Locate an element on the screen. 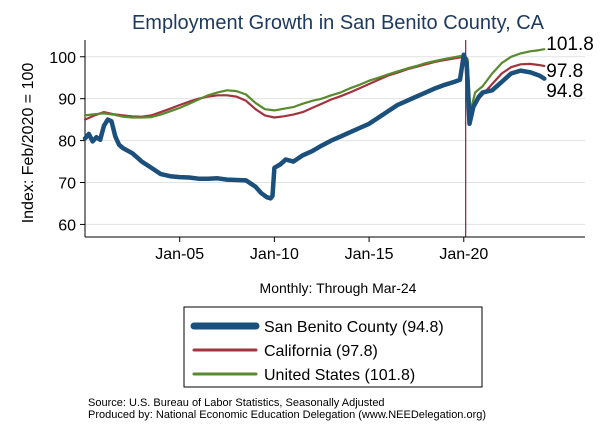  legend-label-1: California (97.8) is located at coordinates (321, 351).